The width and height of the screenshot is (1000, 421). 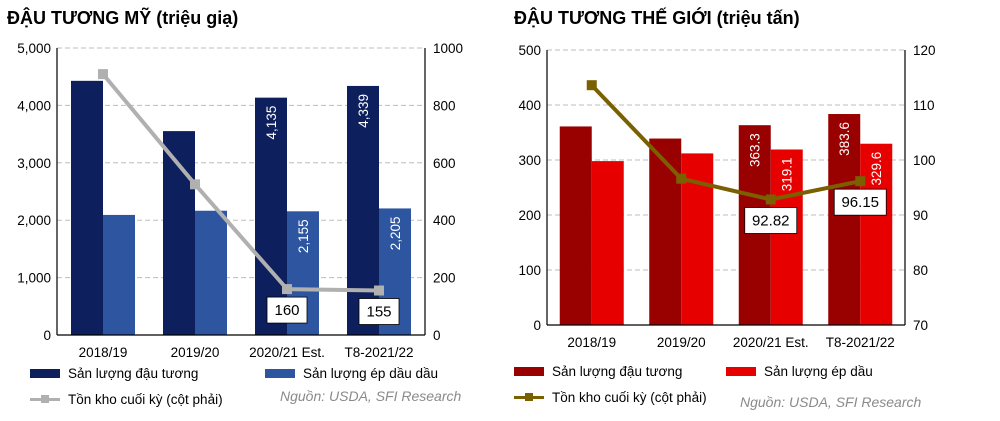 I want to click on y-right-tick-label: 800, so click(x=444, y=105).